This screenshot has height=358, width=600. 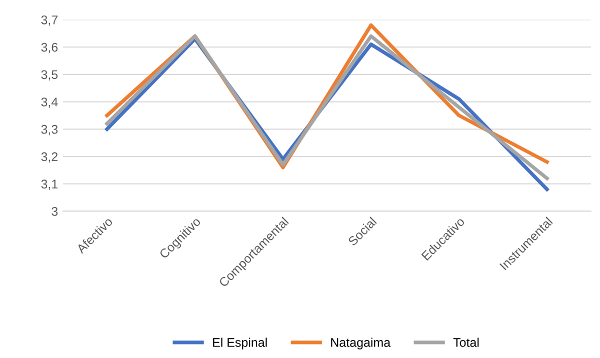 I want to click on legend-label: Natagaima, so click(x=361, y=344).